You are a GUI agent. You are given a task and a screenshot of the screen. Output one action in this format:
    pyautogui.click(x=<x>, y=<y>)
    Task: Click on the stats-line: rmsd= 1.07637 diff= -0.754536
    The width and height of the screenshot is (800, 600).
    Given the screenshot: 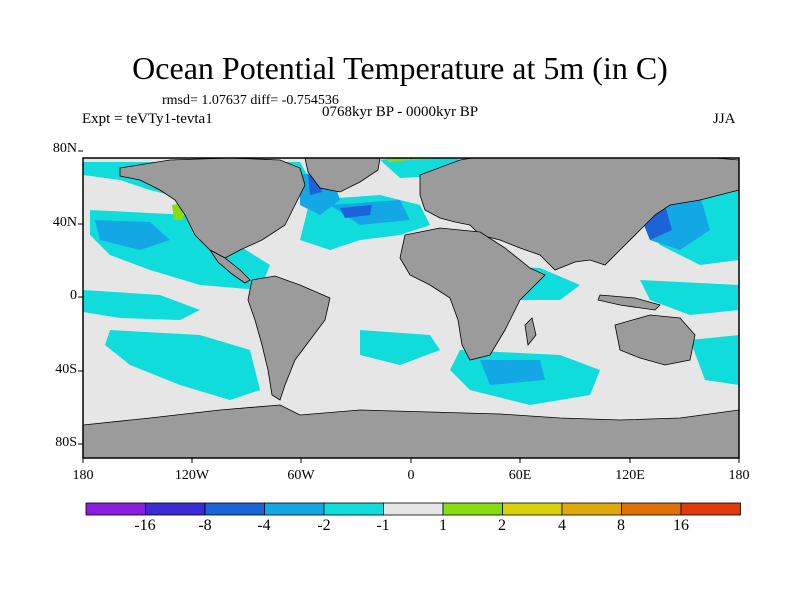 What is the action you would take?
    pyautogui.click(x=250, y=100)
    